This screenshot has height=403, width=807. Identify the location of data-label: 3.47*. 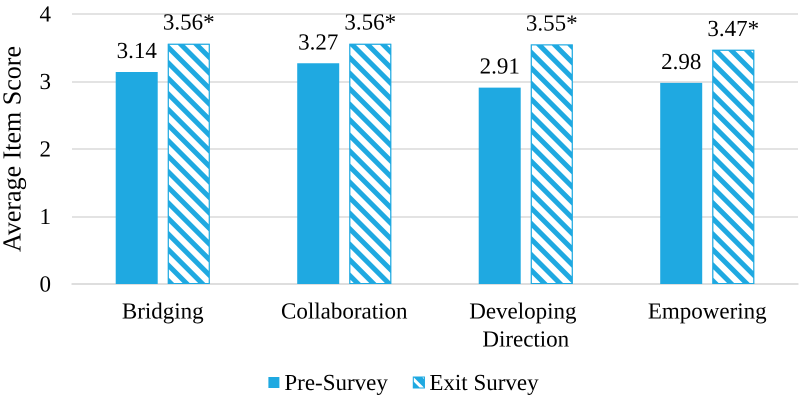
(733, 28).